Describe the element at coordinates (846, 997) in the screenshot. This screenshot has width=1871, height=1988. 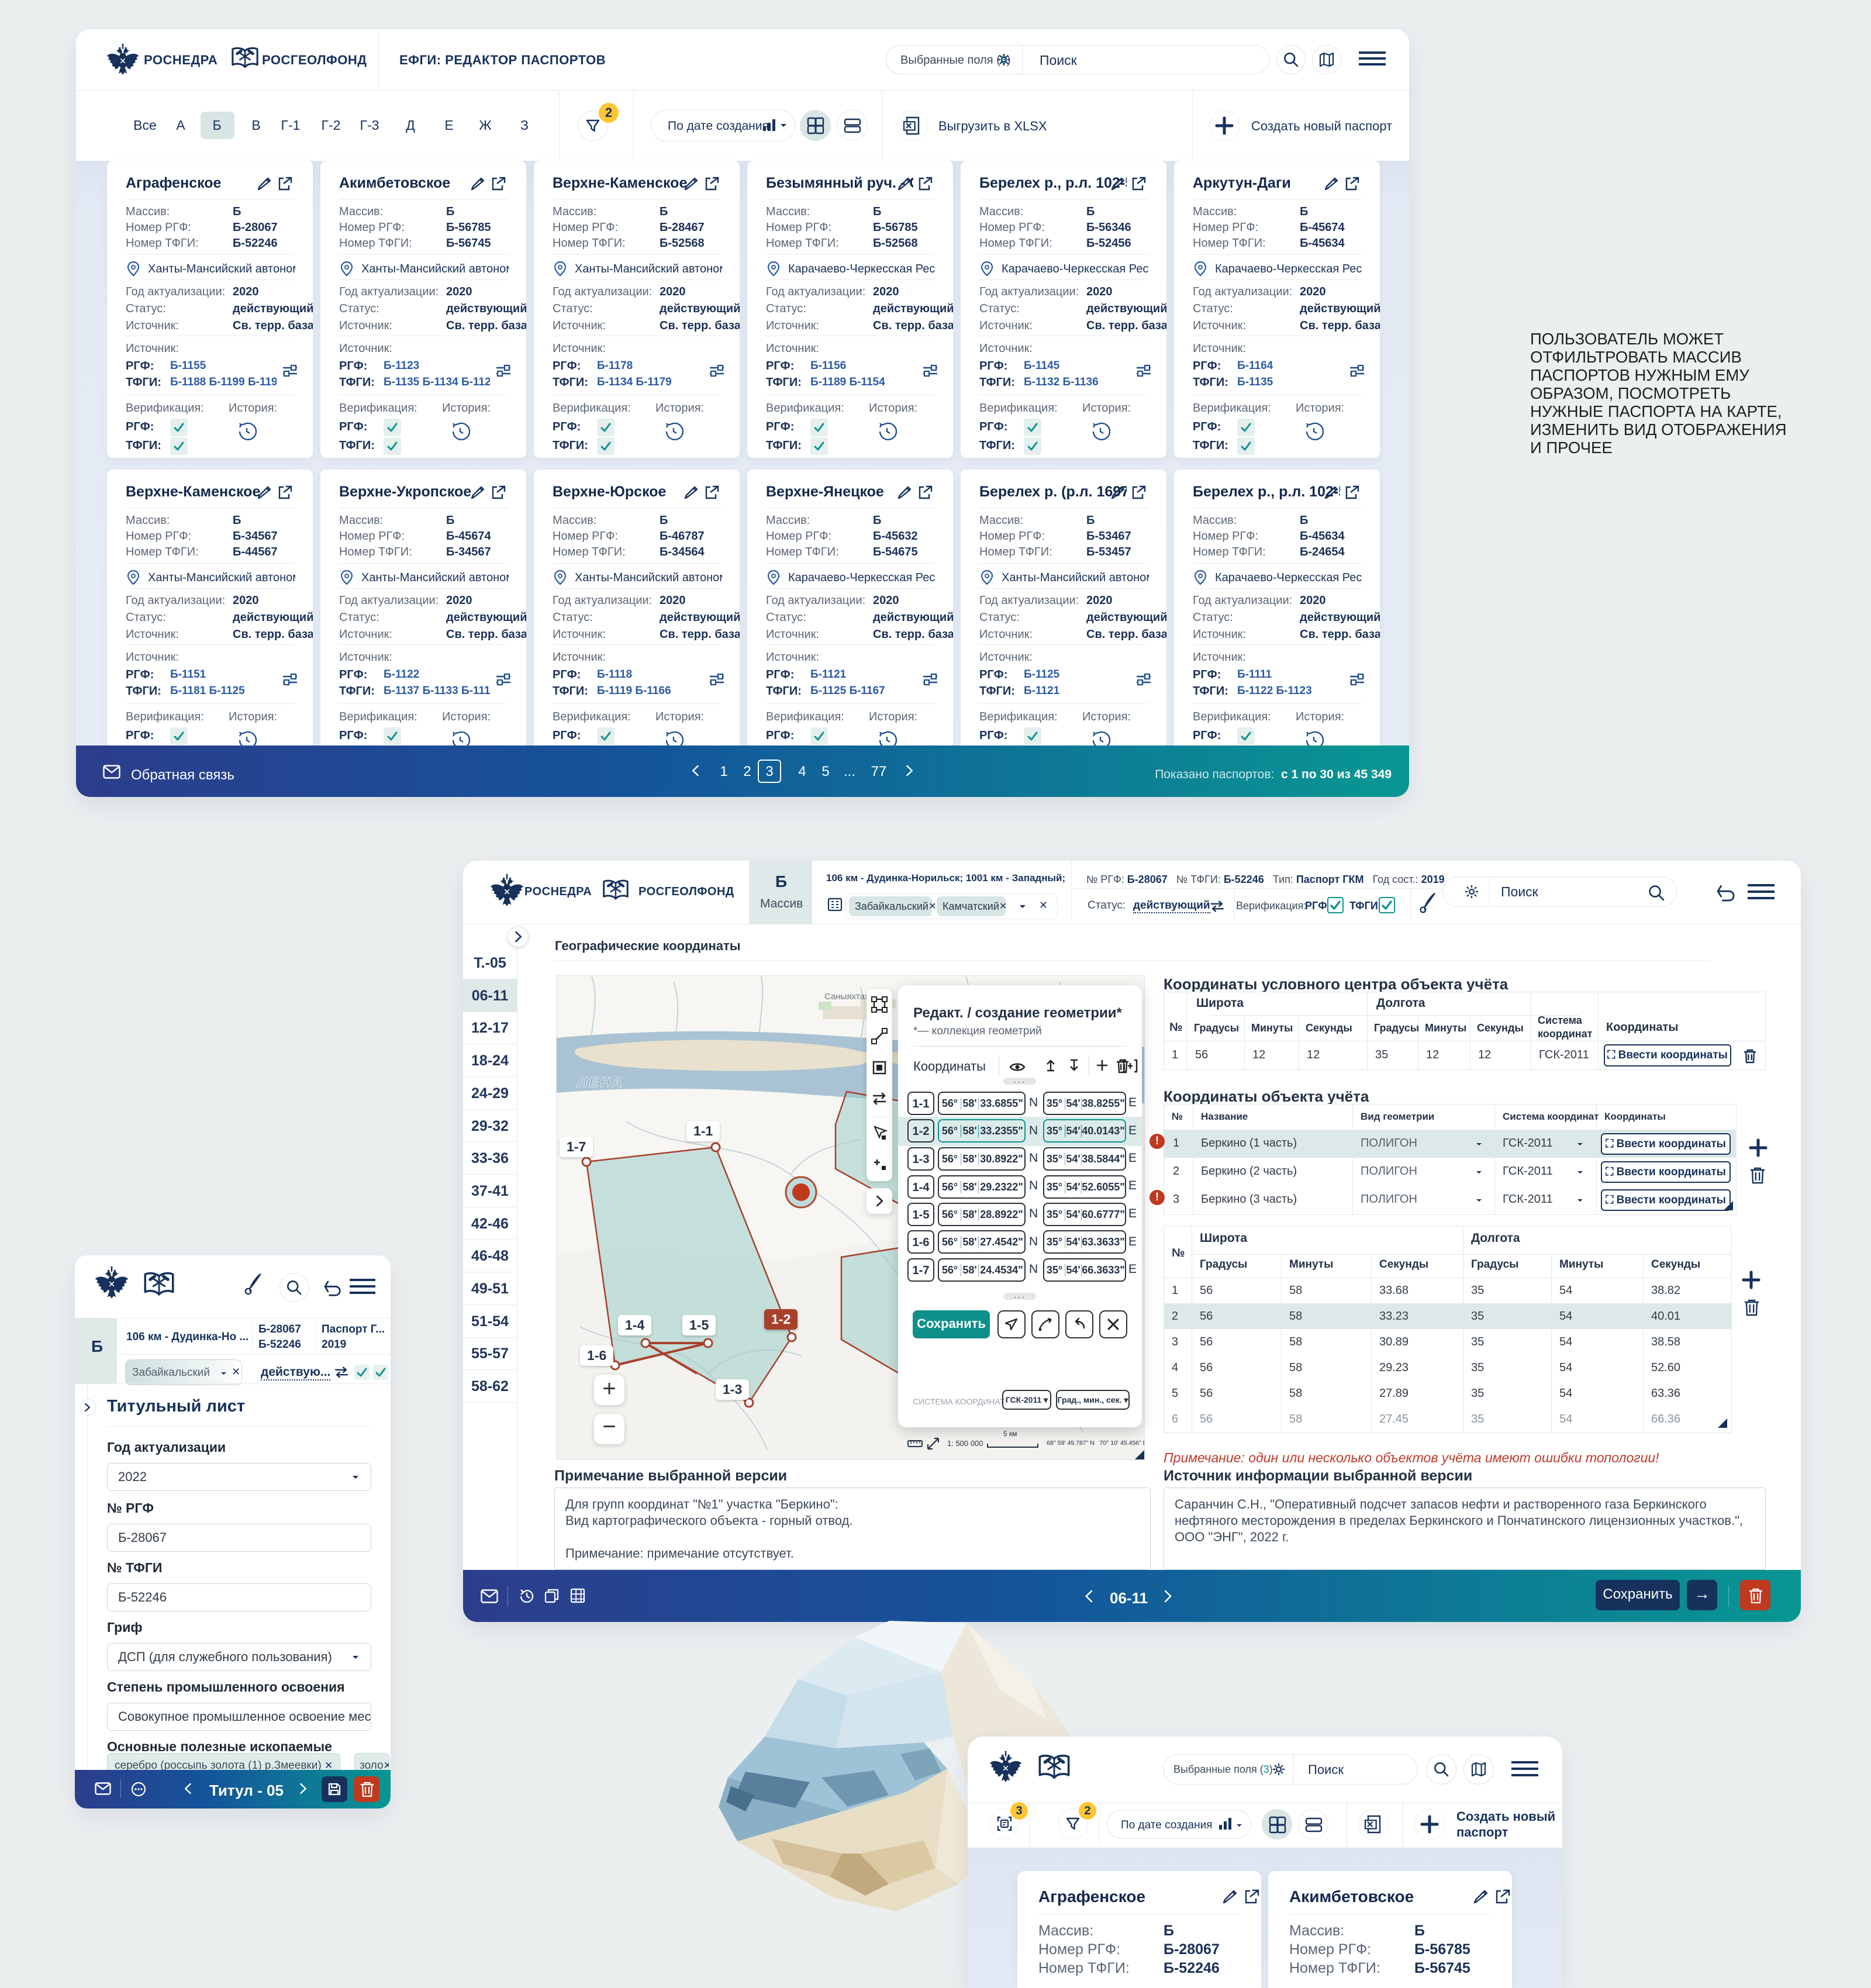
I see `svg-text: Саныяхтах` at that location.